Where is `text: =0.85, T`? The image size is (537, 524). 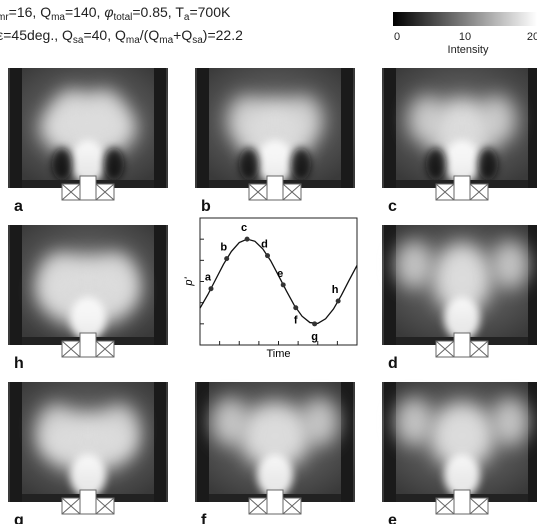
text: =0.85, T is located at coordinates (158, 12).